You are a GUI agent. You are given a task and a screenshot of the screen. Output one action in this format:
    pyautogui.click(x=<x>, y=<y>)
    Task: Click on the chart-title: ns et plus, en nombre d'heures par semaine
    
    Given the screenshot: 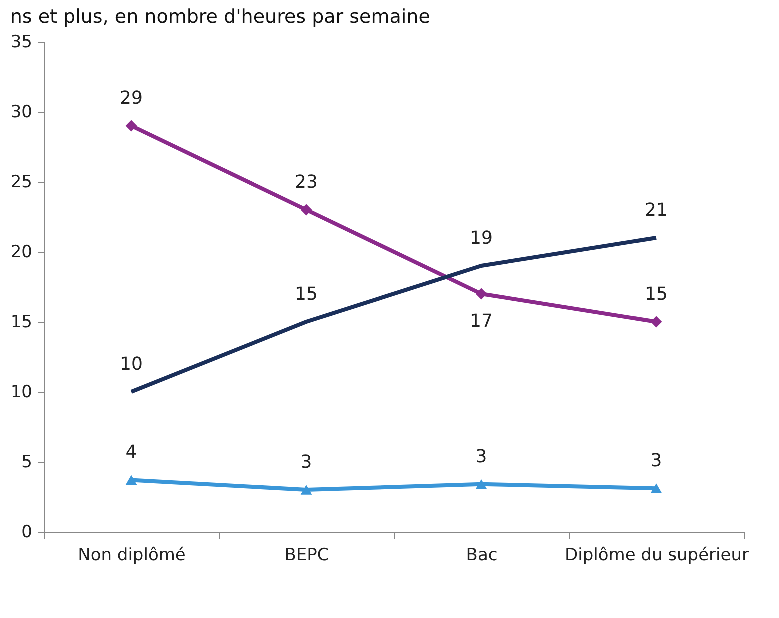 What is the action you would take?
    pyautogui.click(x=220, y=17)
    